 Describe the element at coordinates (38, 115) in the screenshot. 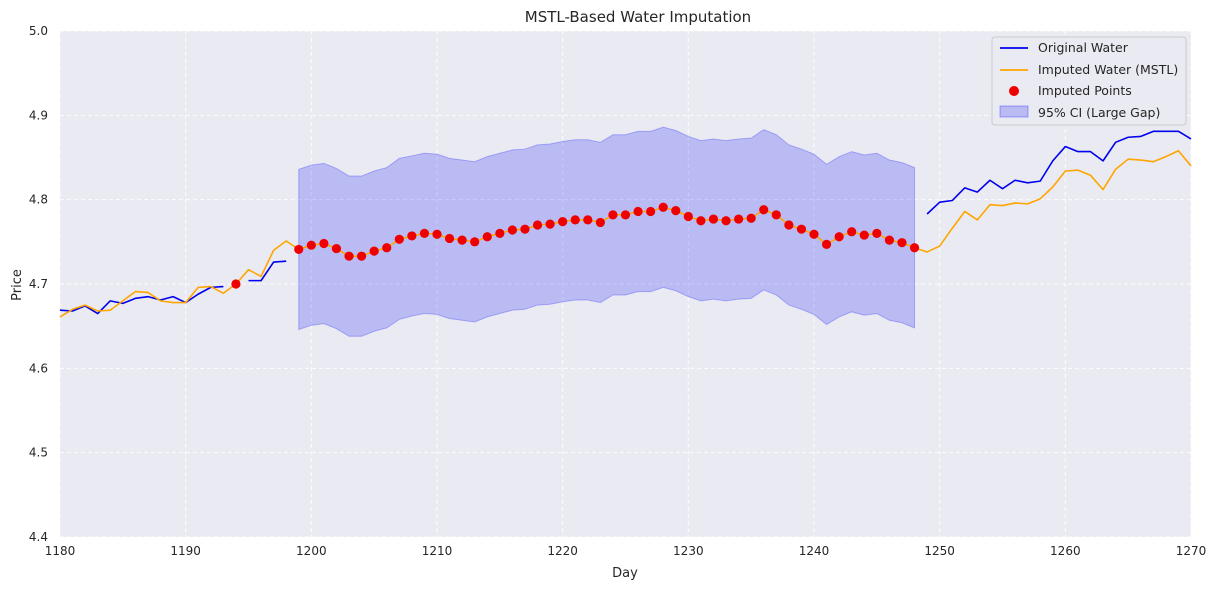

I see `y-tick-label: 4.9` at that location.